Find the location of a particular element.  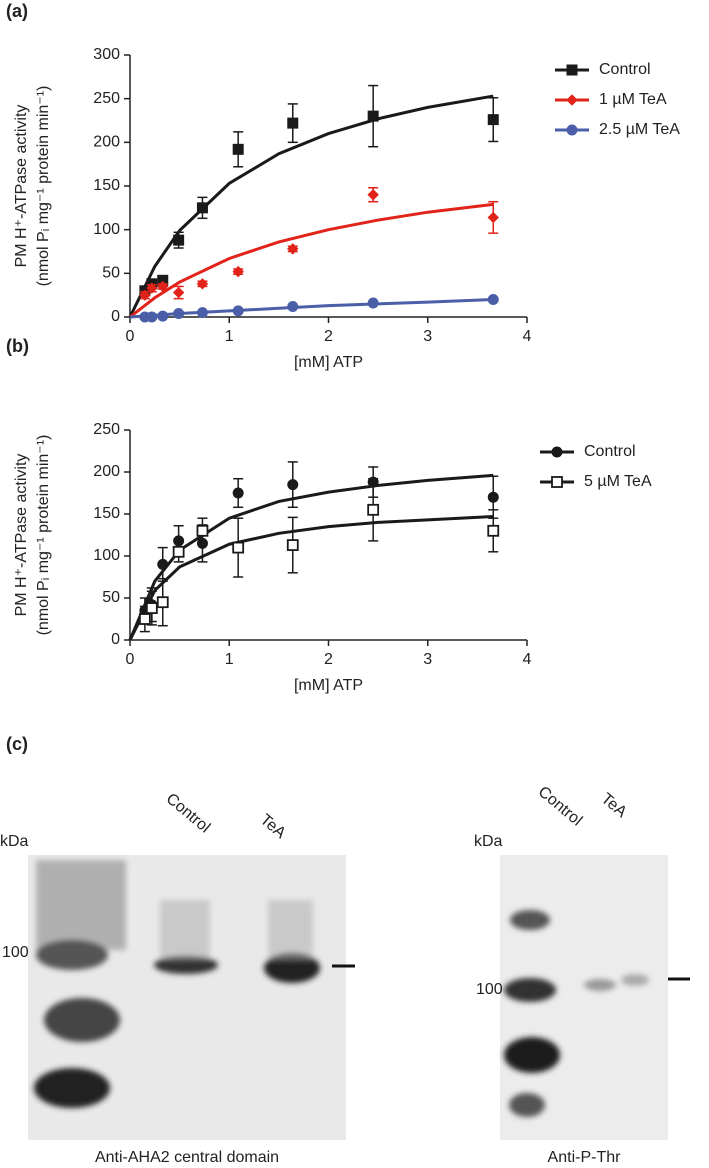

panel-label: (a) is located at coordinates (17, 11).